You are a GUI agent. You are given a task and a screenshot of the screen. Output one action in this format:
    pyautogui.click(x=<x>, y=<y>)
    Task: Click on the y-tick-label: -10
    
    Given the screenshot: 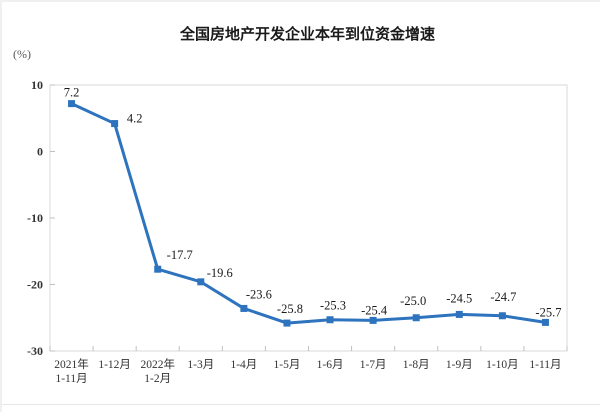 What is the action you would take?
    pyautogui.click(x=35, y=218)
    